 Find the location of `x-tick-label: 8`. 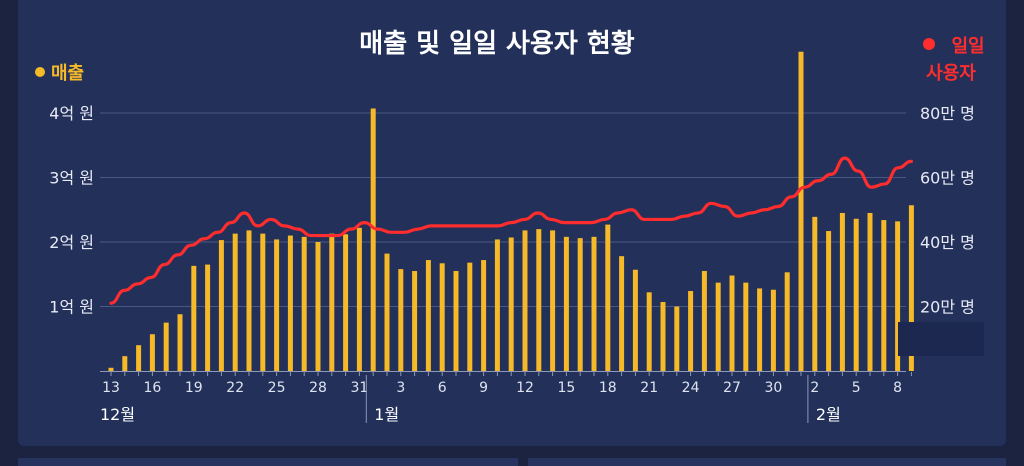

x-tick-label: 8 is located at coordinates (897, 388).